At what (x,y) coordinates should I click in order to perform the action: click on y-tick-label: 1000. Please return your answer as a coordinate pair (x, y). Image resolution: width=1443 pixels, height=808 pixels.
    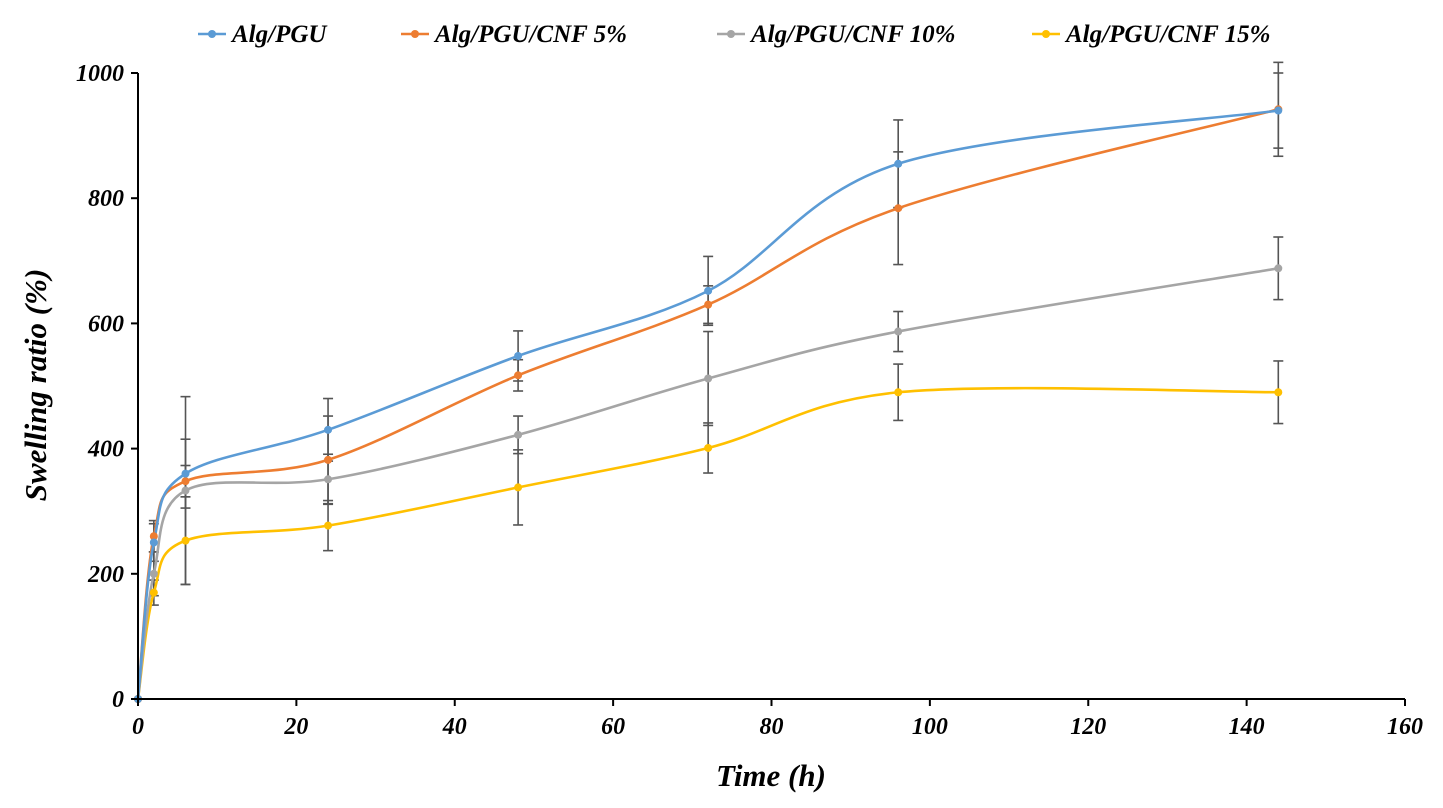
    Looking at the image, I should click on (100, 74).